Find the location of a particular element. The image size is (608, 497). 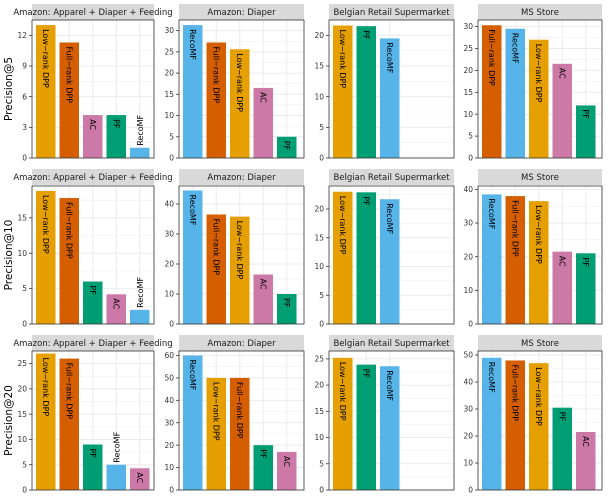

y-tick-label: 3 is located at coordinates (24, 127).